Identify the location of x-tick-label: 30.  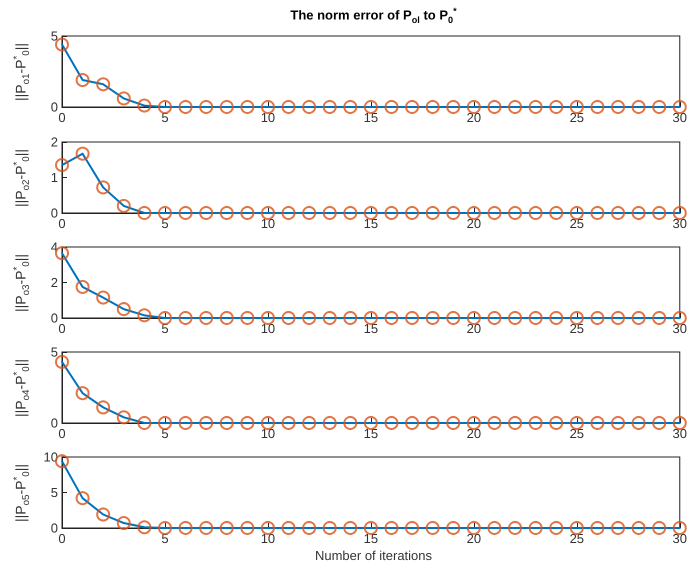
(680, 223).